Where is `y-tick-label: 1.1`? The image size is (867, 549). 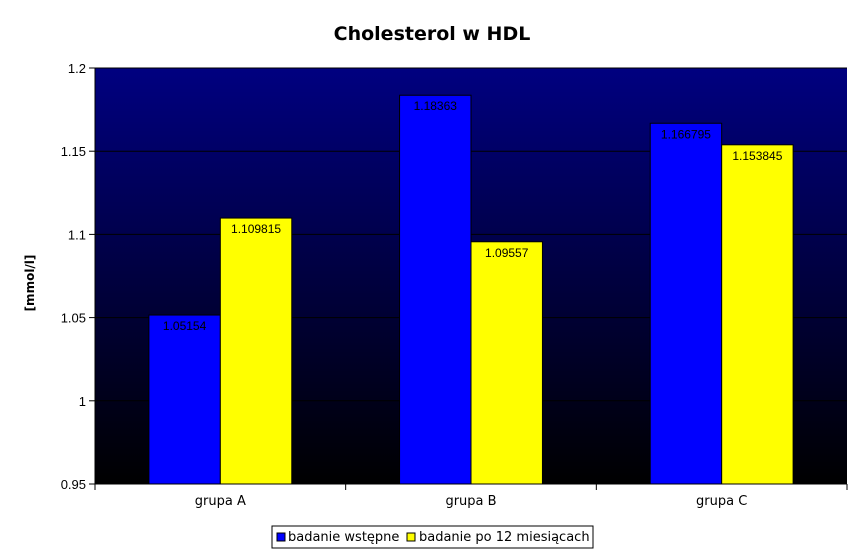
y-tick-label: 1.1 is located at coordinates (77, 234).